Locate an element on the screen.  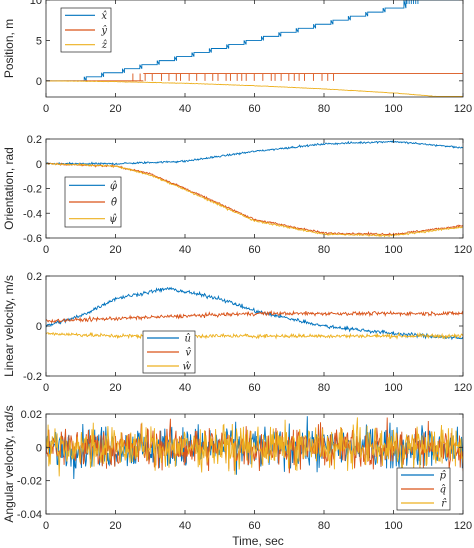
y-tick-label: -0.4 is located at coordinates (32, 214).